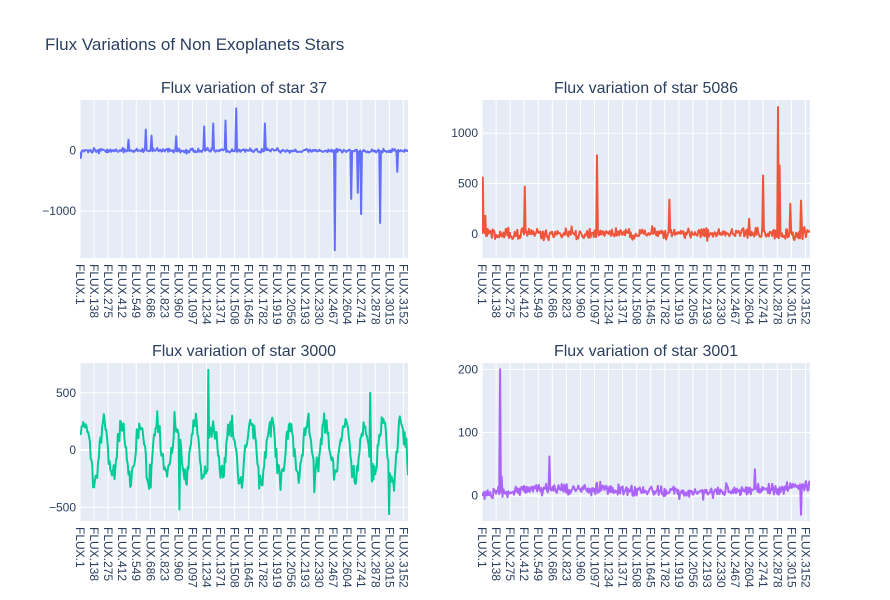 The height and width of the screenshot is (600, 890). Describe the element at coordinates (468, 369) in the screenshot. I see `y-tick-label: 200` at that location.